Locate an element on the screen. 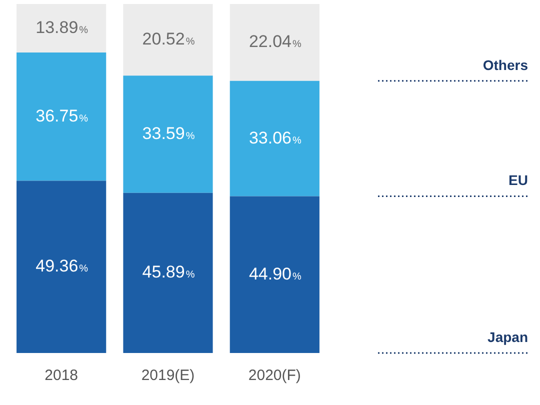 This screenshot has height=405, width=540. x-tick-label: 2019(E) is located at coordinates (168, 375).